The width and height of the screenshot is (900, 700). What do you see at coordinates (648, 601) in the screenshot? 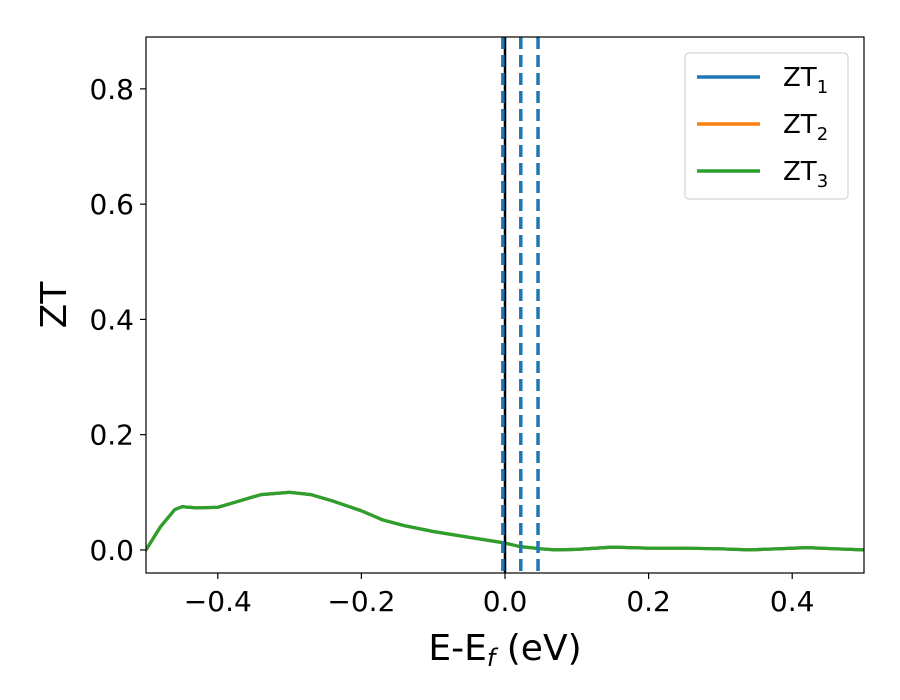
I see `x-tick-label: 0.2` at bounding box center [648, 601].